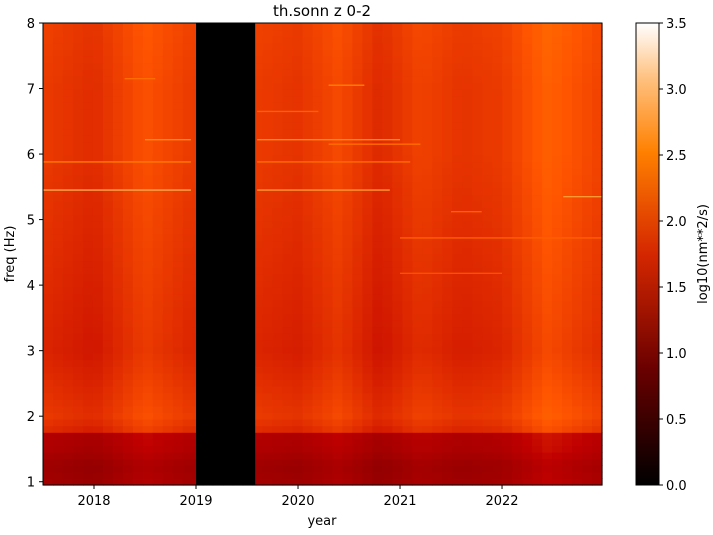 The image size is (713, 535). I want to click on y-tick-label: 6, so click(31, 155).